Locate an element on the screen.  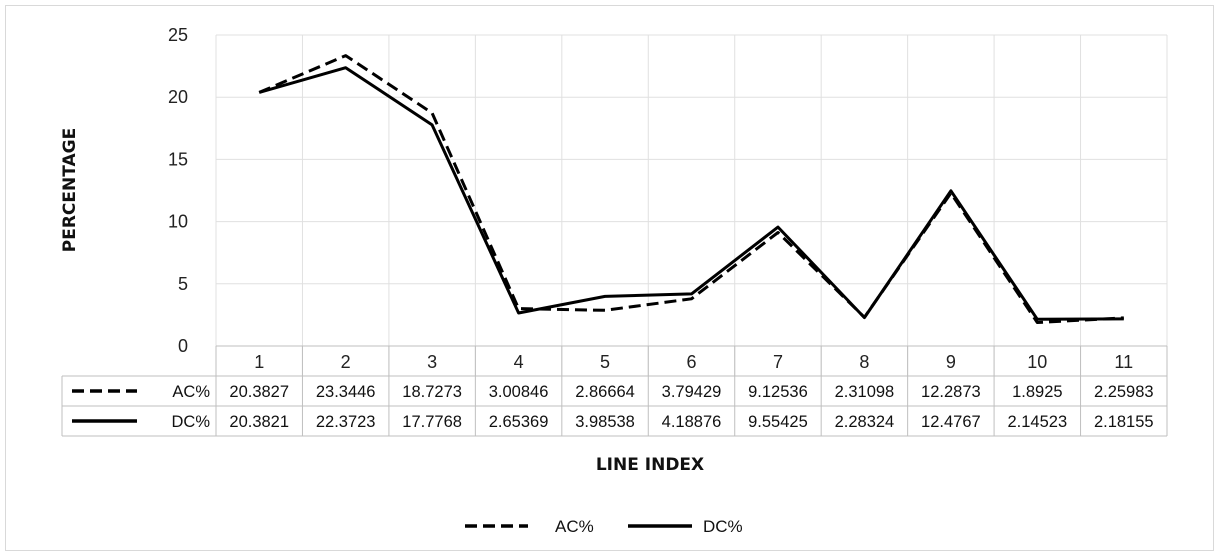
x-tick-label: 6 is located at coordinates (691, 362).